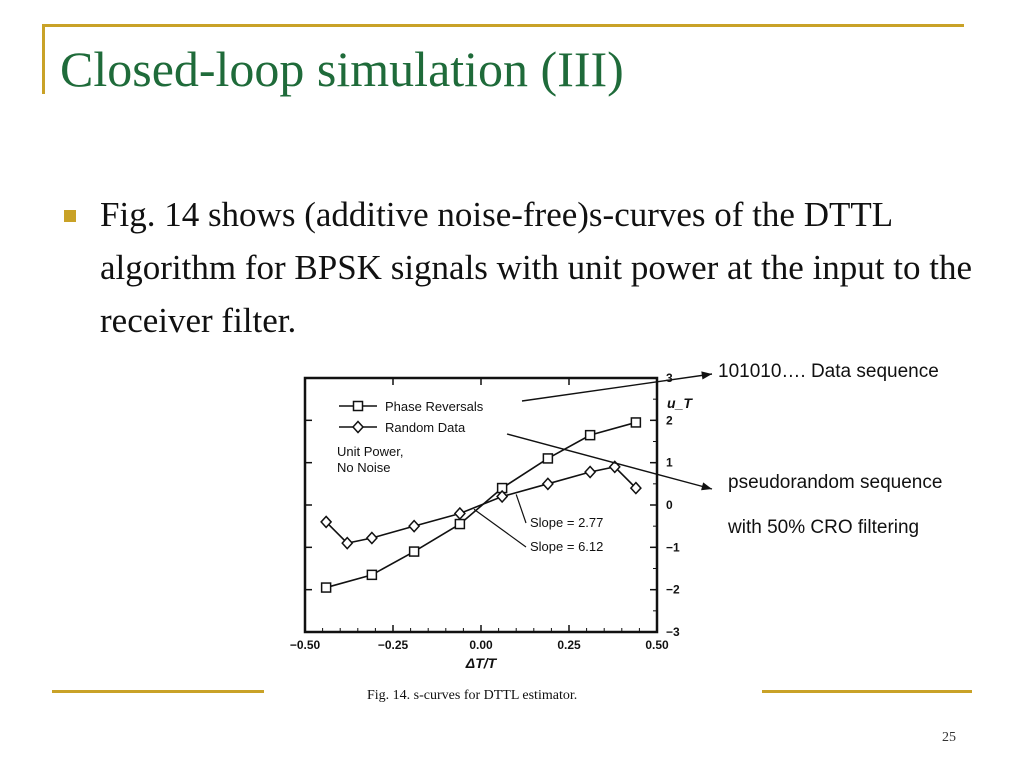 The height and width of the screenshot is (768, 1024). Describe the element at coordinates (70, 216) in the screenshot. I see `bullet-square-icon` at that location.